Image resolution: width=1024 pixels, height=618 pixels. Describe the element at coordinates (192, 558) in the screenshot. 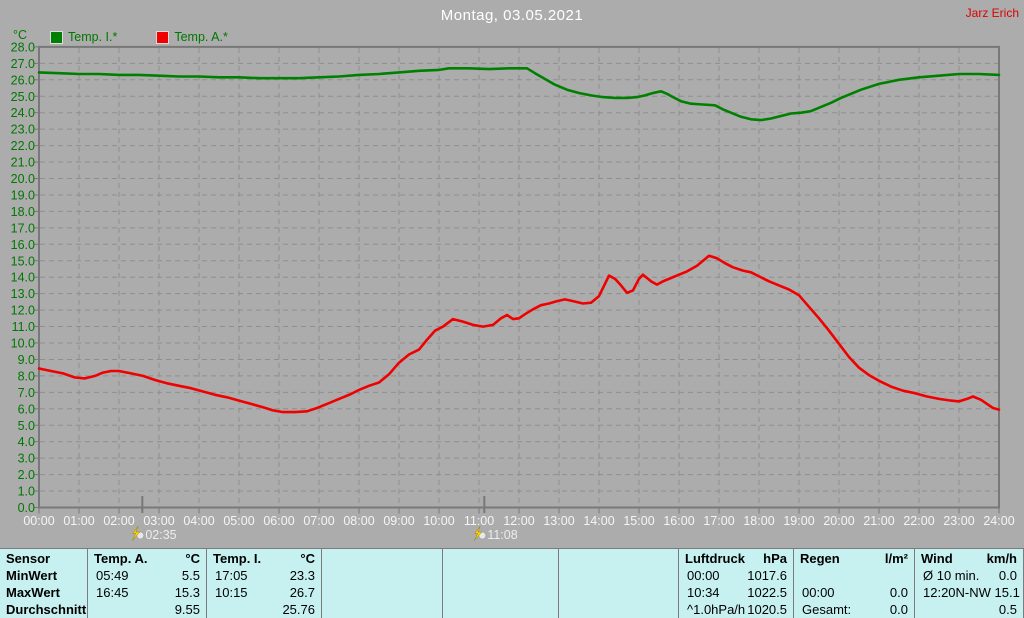

I see `sensor-unit: °C` at that location.